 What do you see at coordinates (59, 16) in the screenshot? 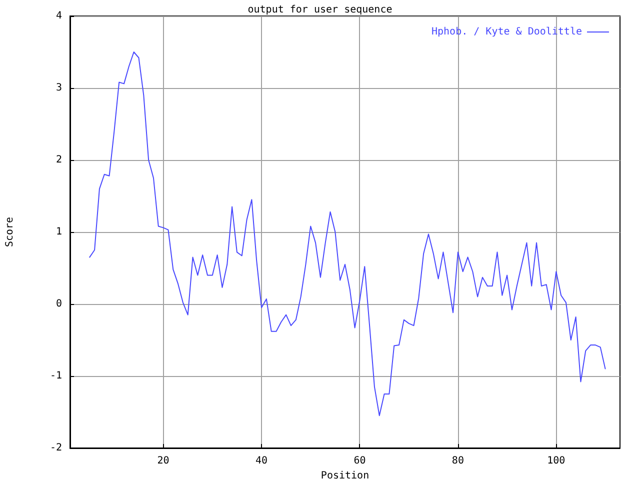
I see `y-tick-label: 4` at bounding box center [59, 16].